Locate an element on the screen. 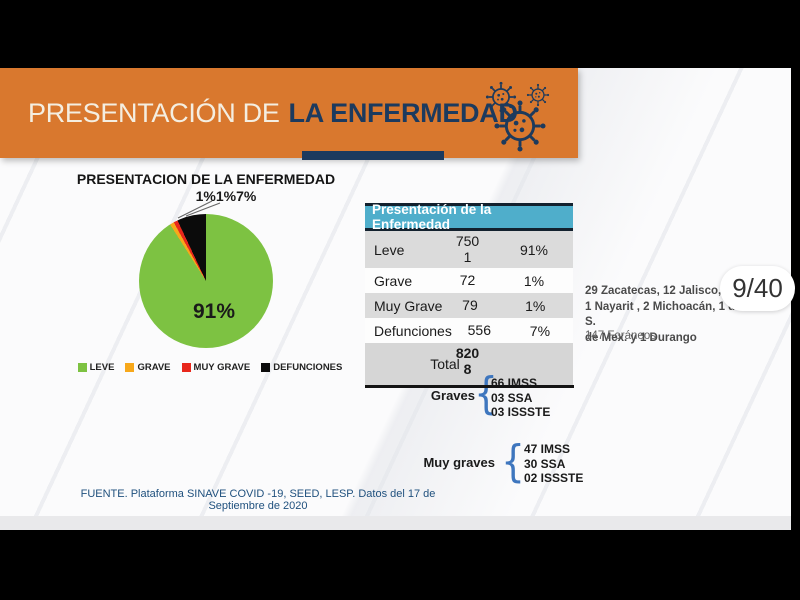  list-item: 47 IMSS is located at coordinates (547, 449).